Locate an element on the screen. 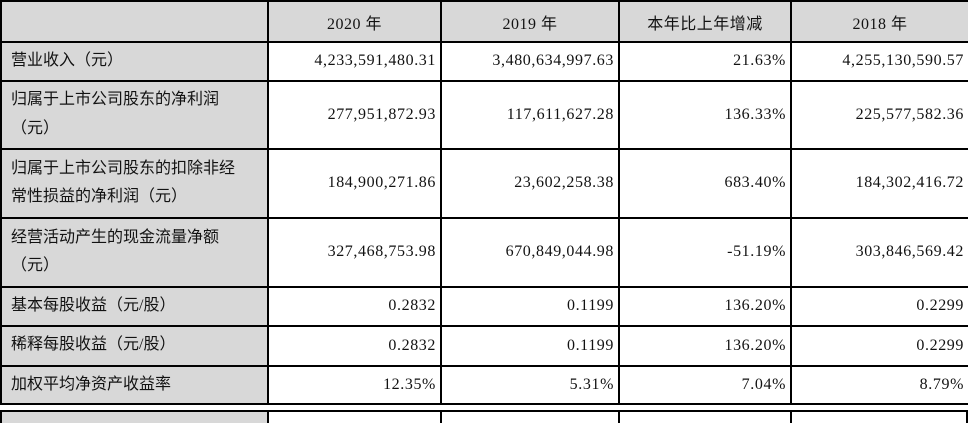 The image size is (968, 423). row-label-operating-revenue: 营业收入（元） is located at coordinates (134, 61).